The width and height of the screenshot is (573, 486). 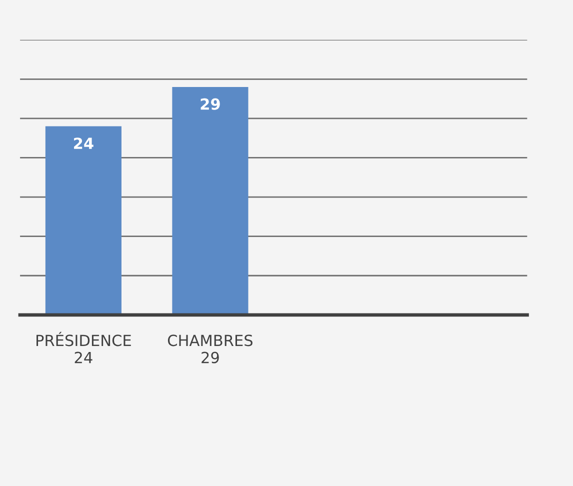 What do you see at coordinates (210, 104) in the screenshot?
I see `data-label: 29` at bounding box center [210, 104].